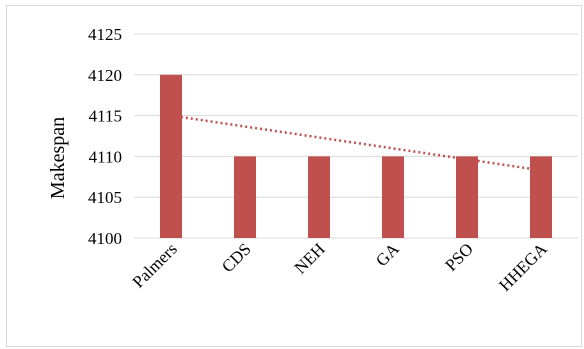  I want to click on y-tick-label: 4125, so click(105, 34).